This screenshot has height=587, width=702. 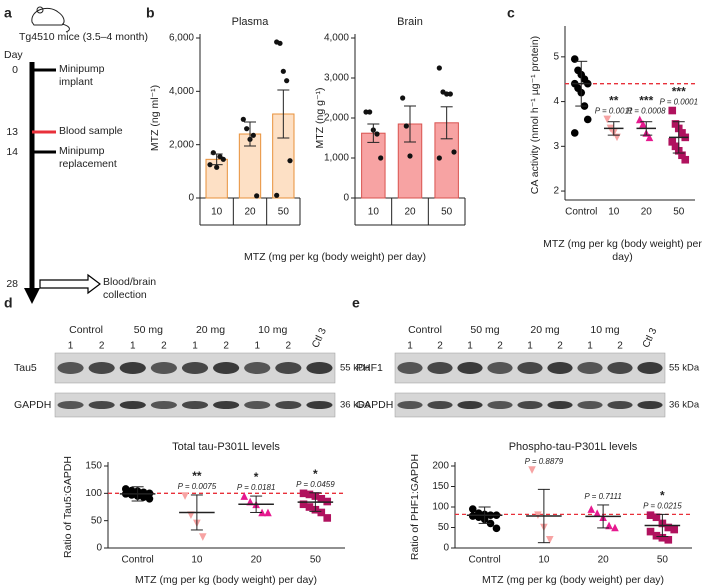 What do you see at coordinates (8, 13) in the screenshot?
I see `panel-letter: a` at bounding box center [8, 13].